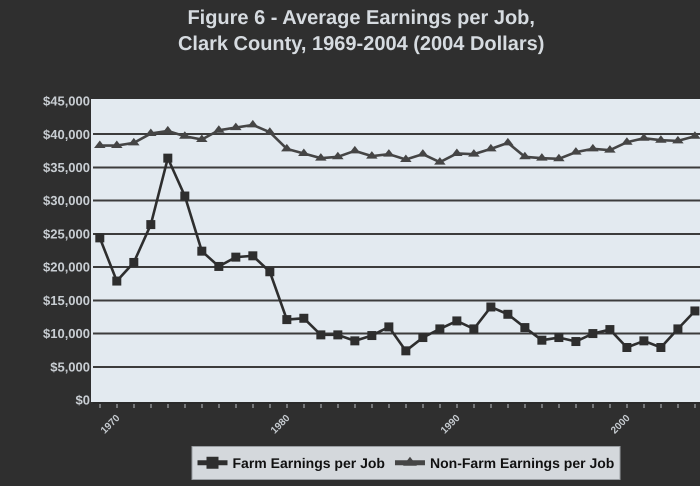  Describe the element at coordinates (66, 101) in the screenshot. I see `y-tick-label: $45,000` at that location.